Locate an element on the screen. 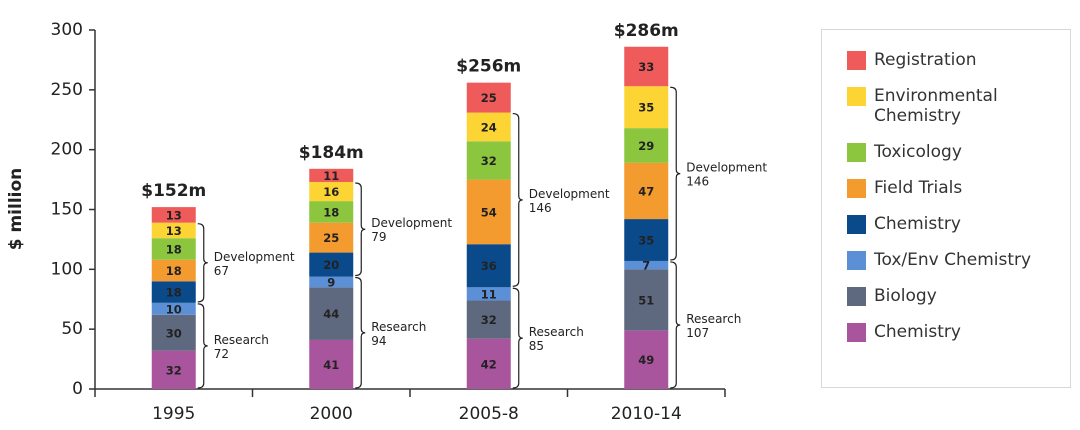  legend-item: Environmental Chemistry is located at coordinates (958, 106).